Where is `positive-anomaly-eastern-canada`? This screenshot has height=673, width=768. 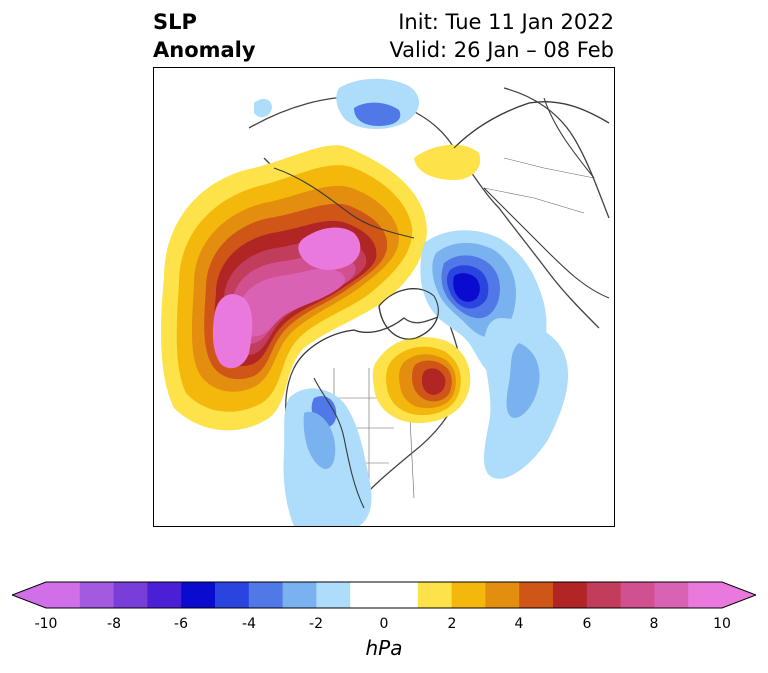
positive-anomaly-eastern-canada is located at coordinates (421, 380).